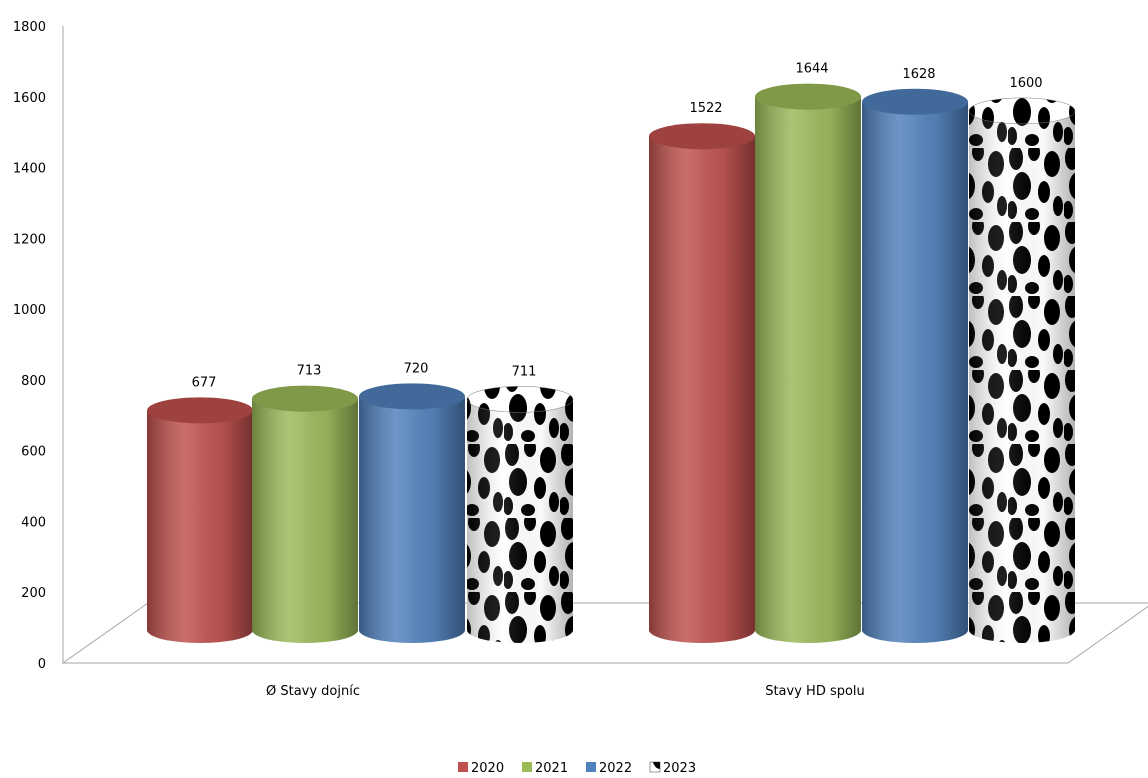 This screenshot has height=778, width=1148. Describe the element at coordinates (416, 368) in the screenshot. I see `data-label: 720` at that location.